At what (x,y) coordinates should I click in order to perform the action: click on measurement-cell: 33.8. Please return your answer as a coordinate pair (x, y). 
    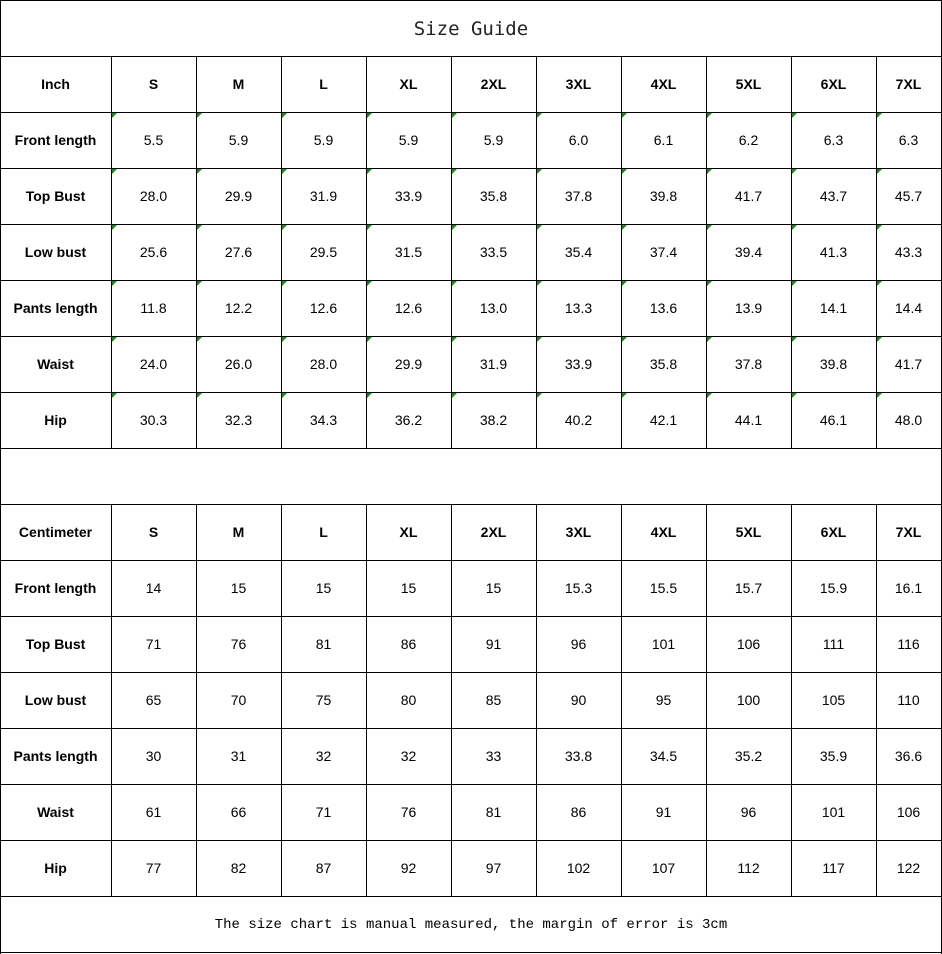
    Looking at the image, I should click on (578, 756).